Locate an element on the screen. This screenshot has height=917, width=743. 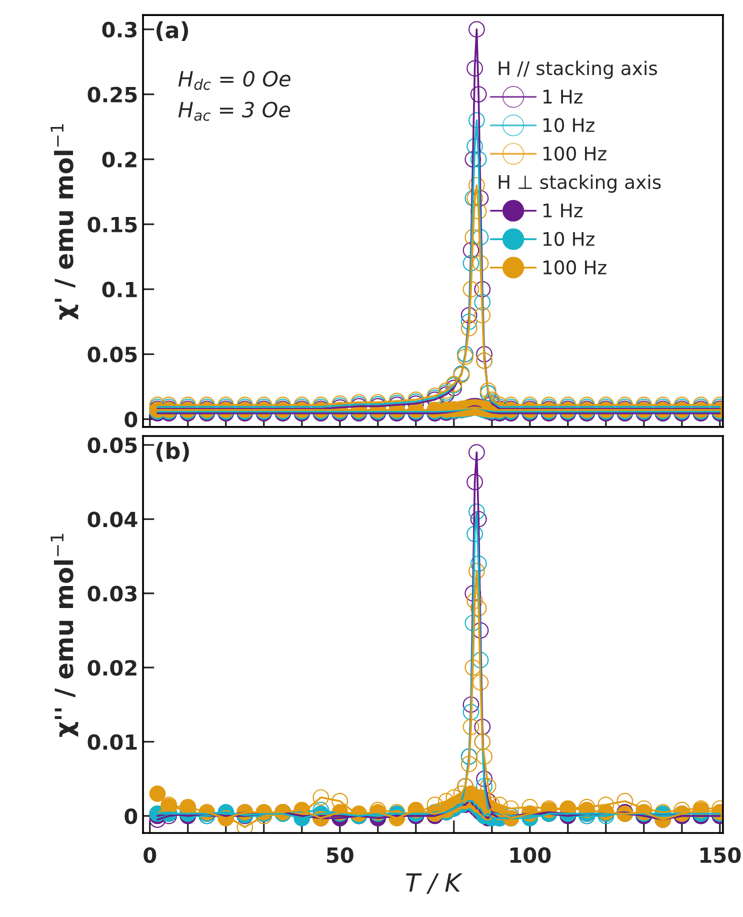
y-axis-title: χ'' / emu mol$^{−1}$ is located at coordinates (64, 635).